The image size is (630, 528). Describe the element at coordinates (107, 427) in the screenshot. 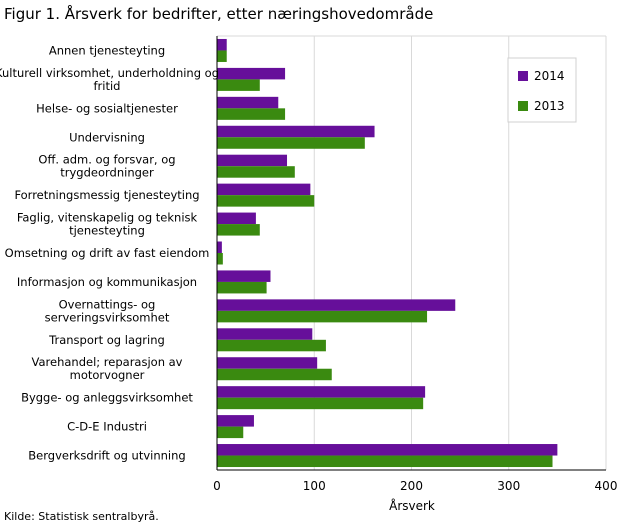

I see `category-label: C-D-E Industri` at that location.